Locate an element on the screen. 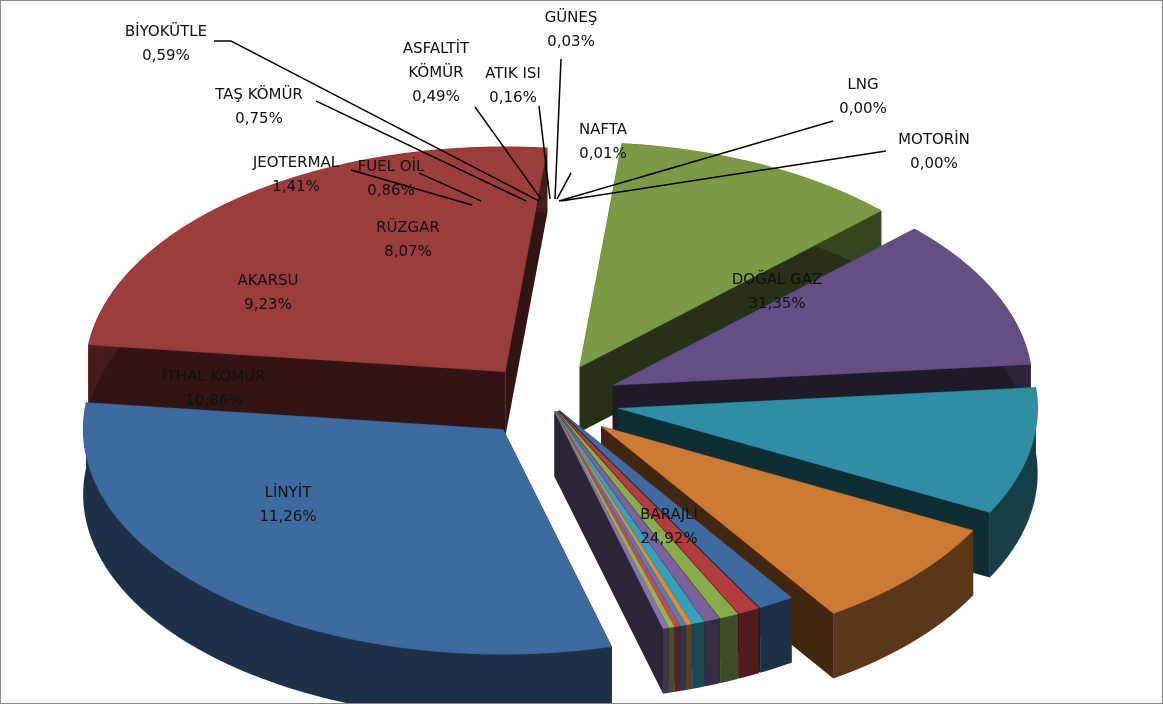  slice-category: RÜZGAR is located at coordinates (408, 226).